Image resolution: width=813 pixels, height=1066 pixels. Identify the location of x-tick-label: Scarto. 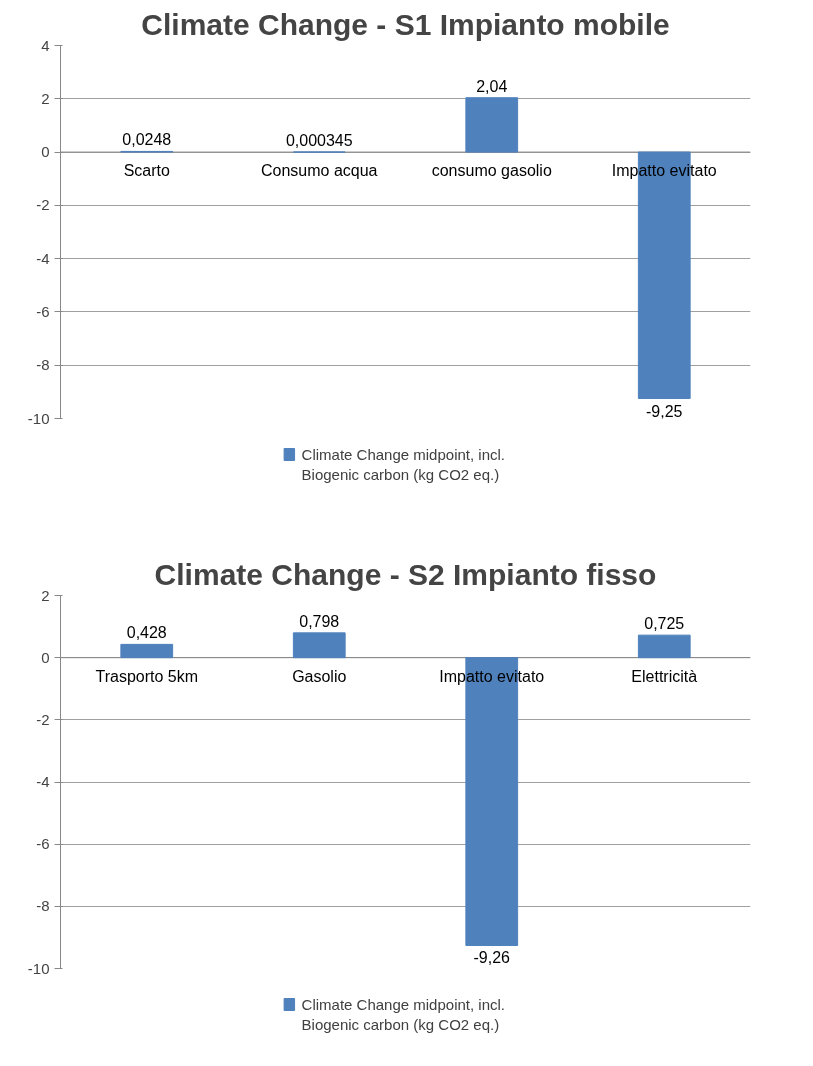
(146, 171).